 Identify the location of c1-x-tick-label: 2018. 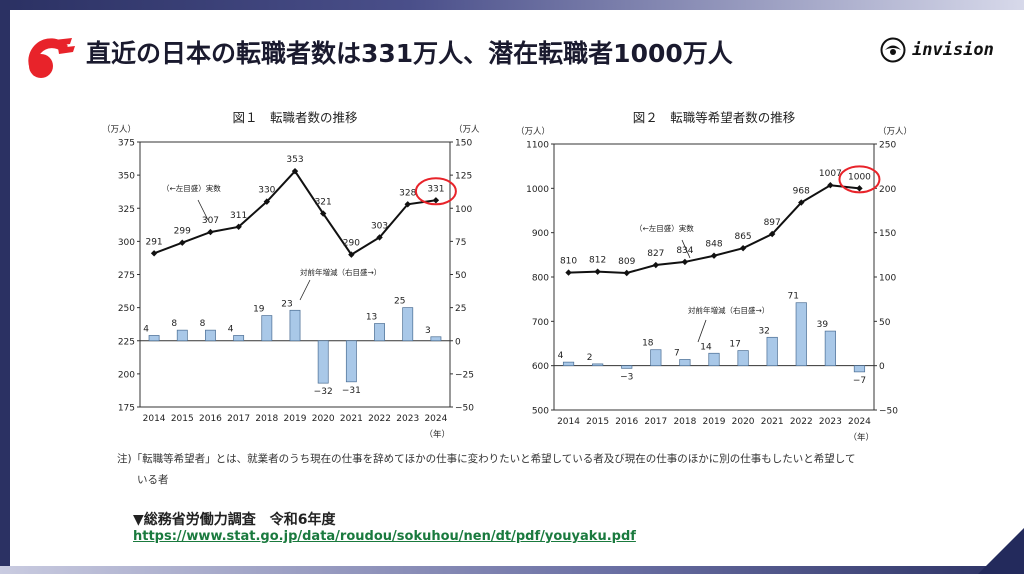
(266, 419).